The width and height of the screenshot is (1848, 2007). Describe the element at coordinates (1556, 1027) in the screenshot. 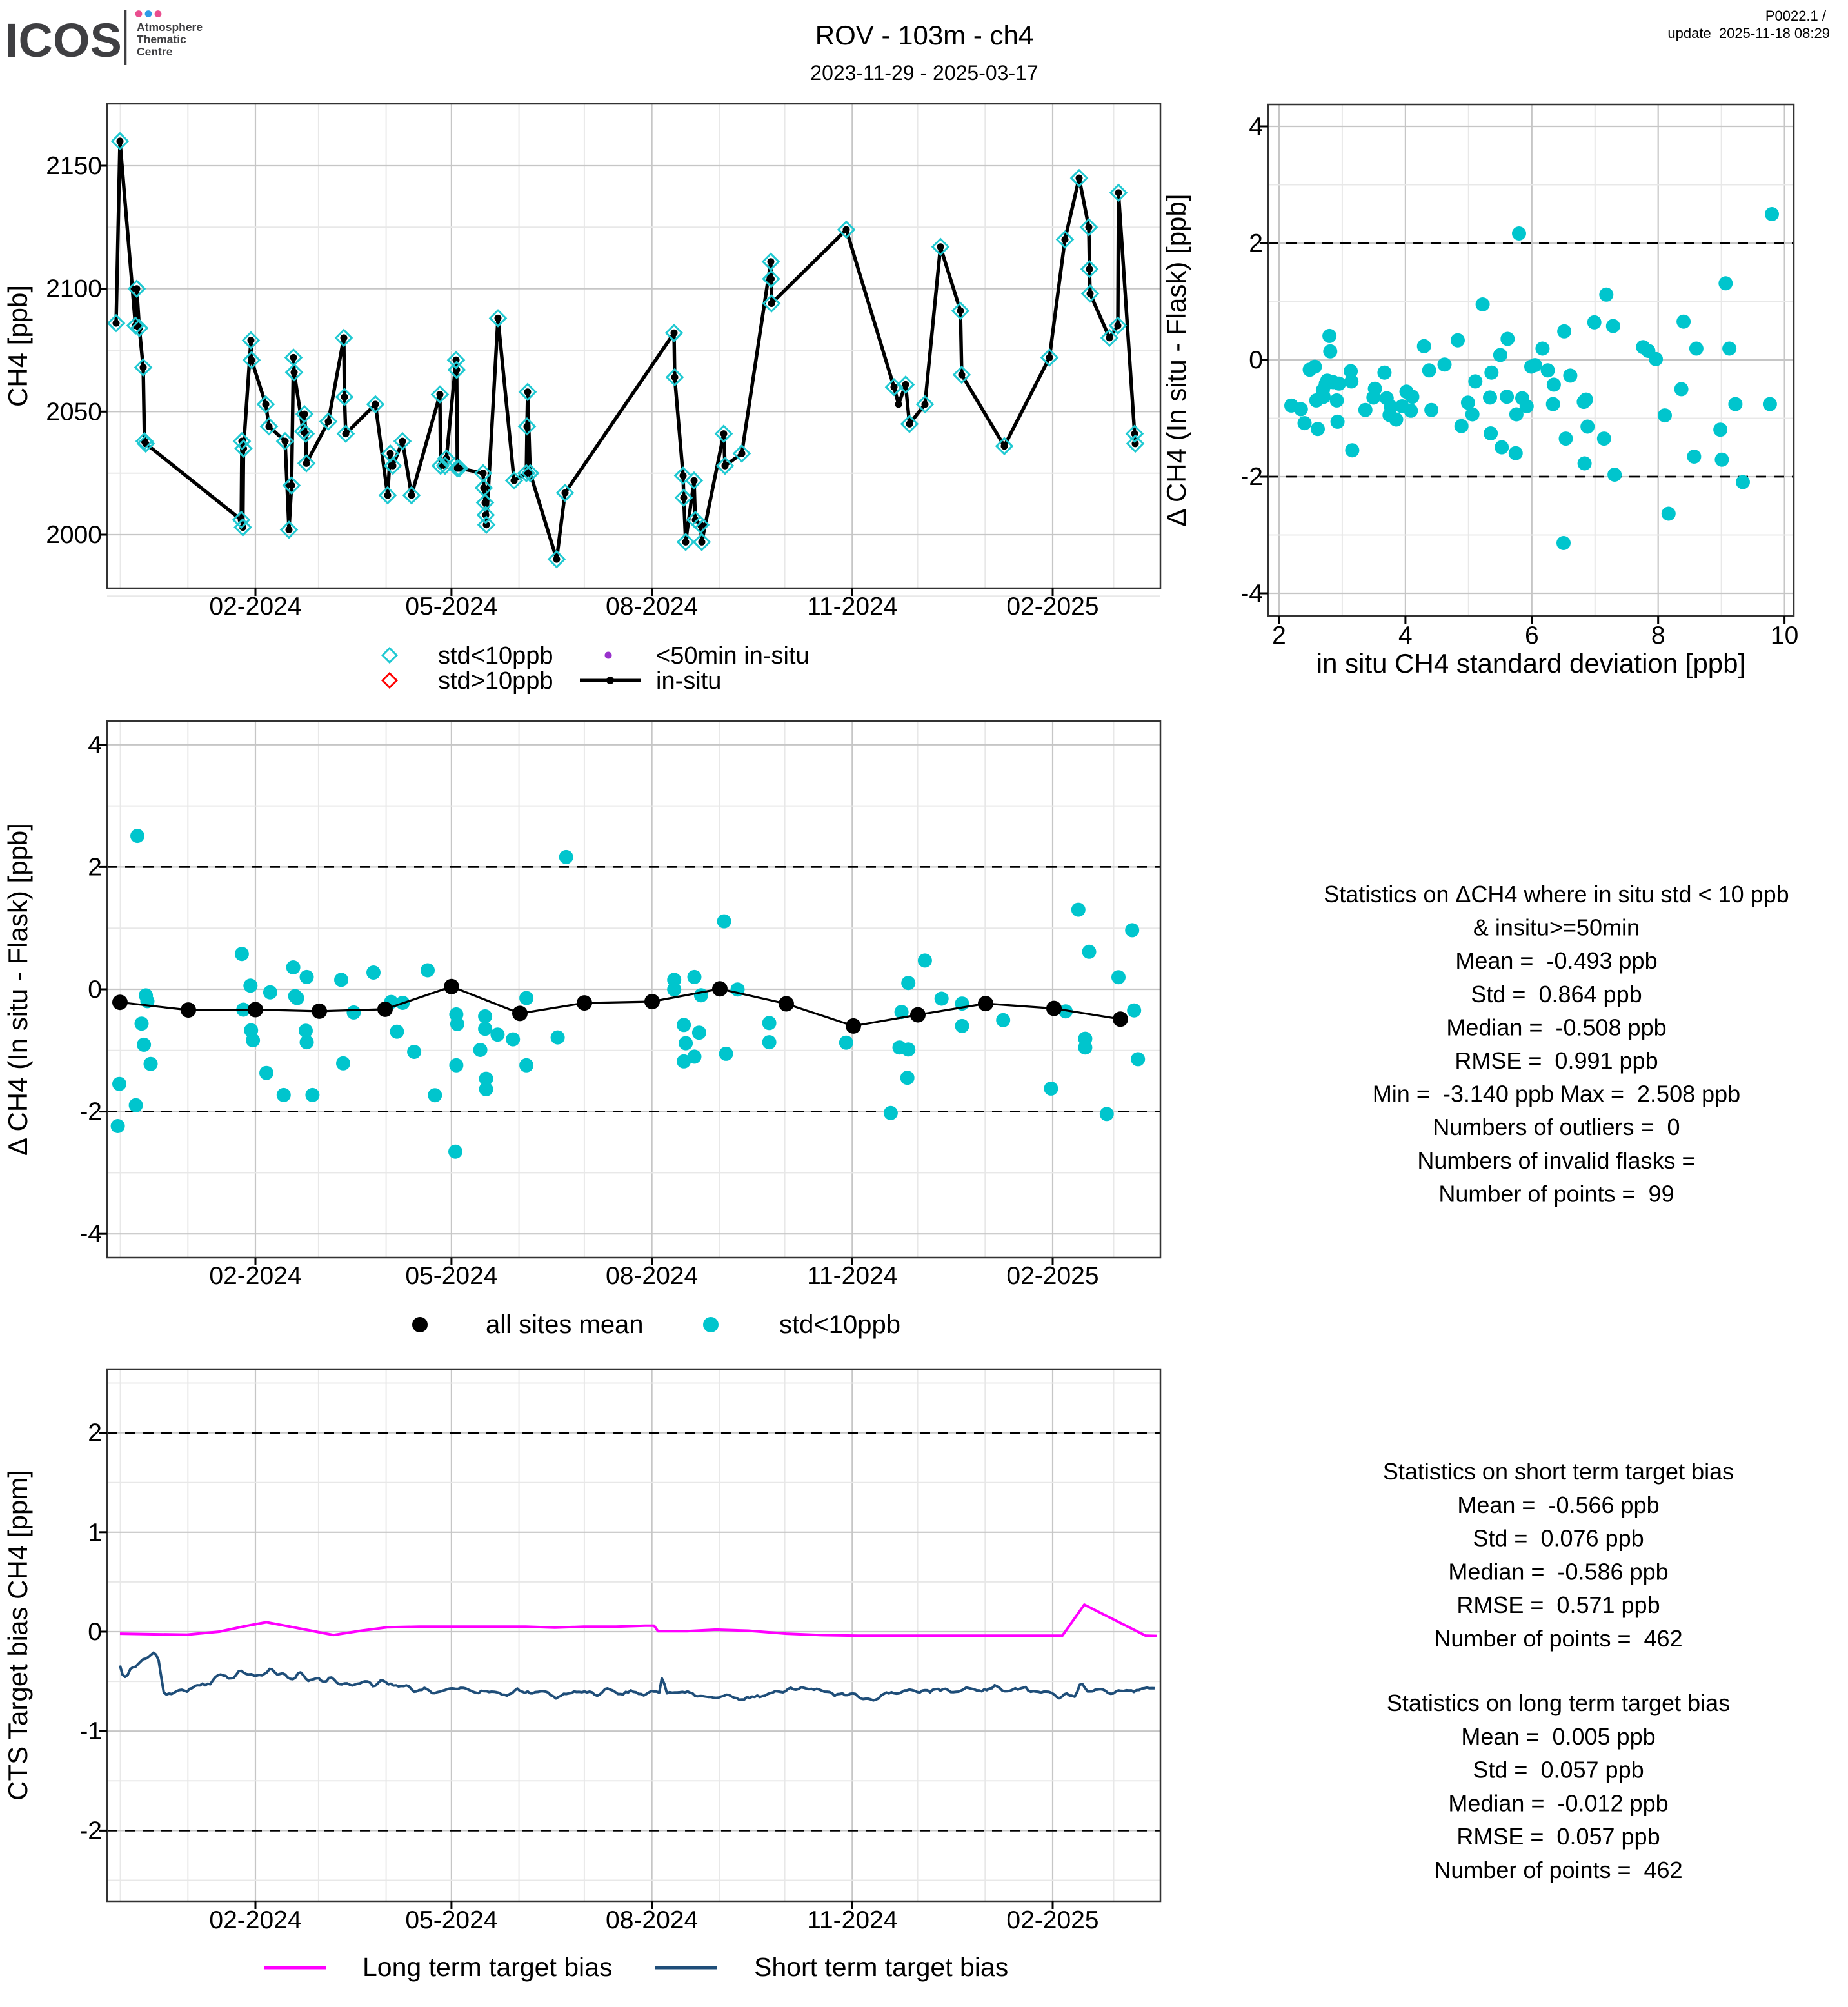

I see `svg-text: Median = -0.508 ppb` at that location.